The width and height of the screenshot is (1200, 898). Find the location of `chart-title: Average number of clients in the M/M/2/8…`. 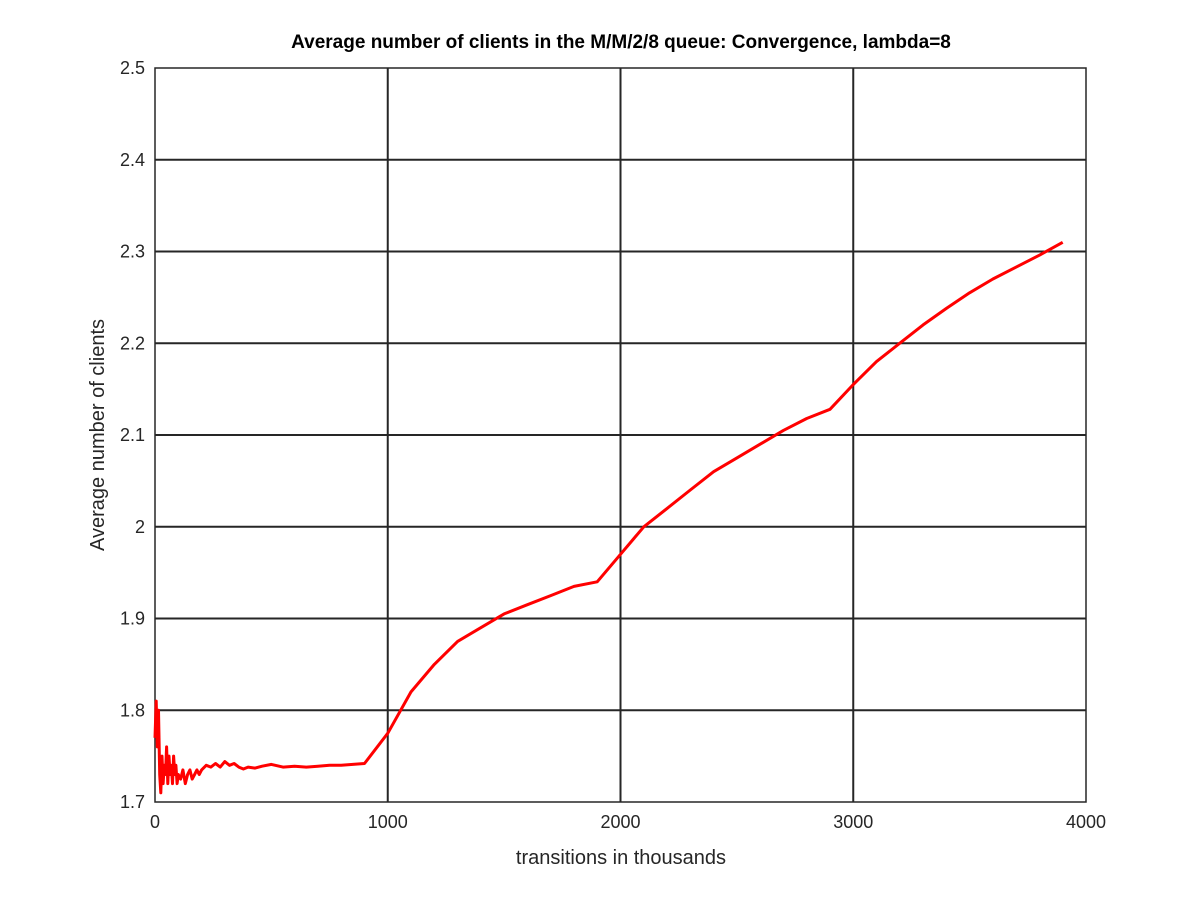

chart-title: Average number of clients in the M/M/2/8… is located at coordinates (621, 42).